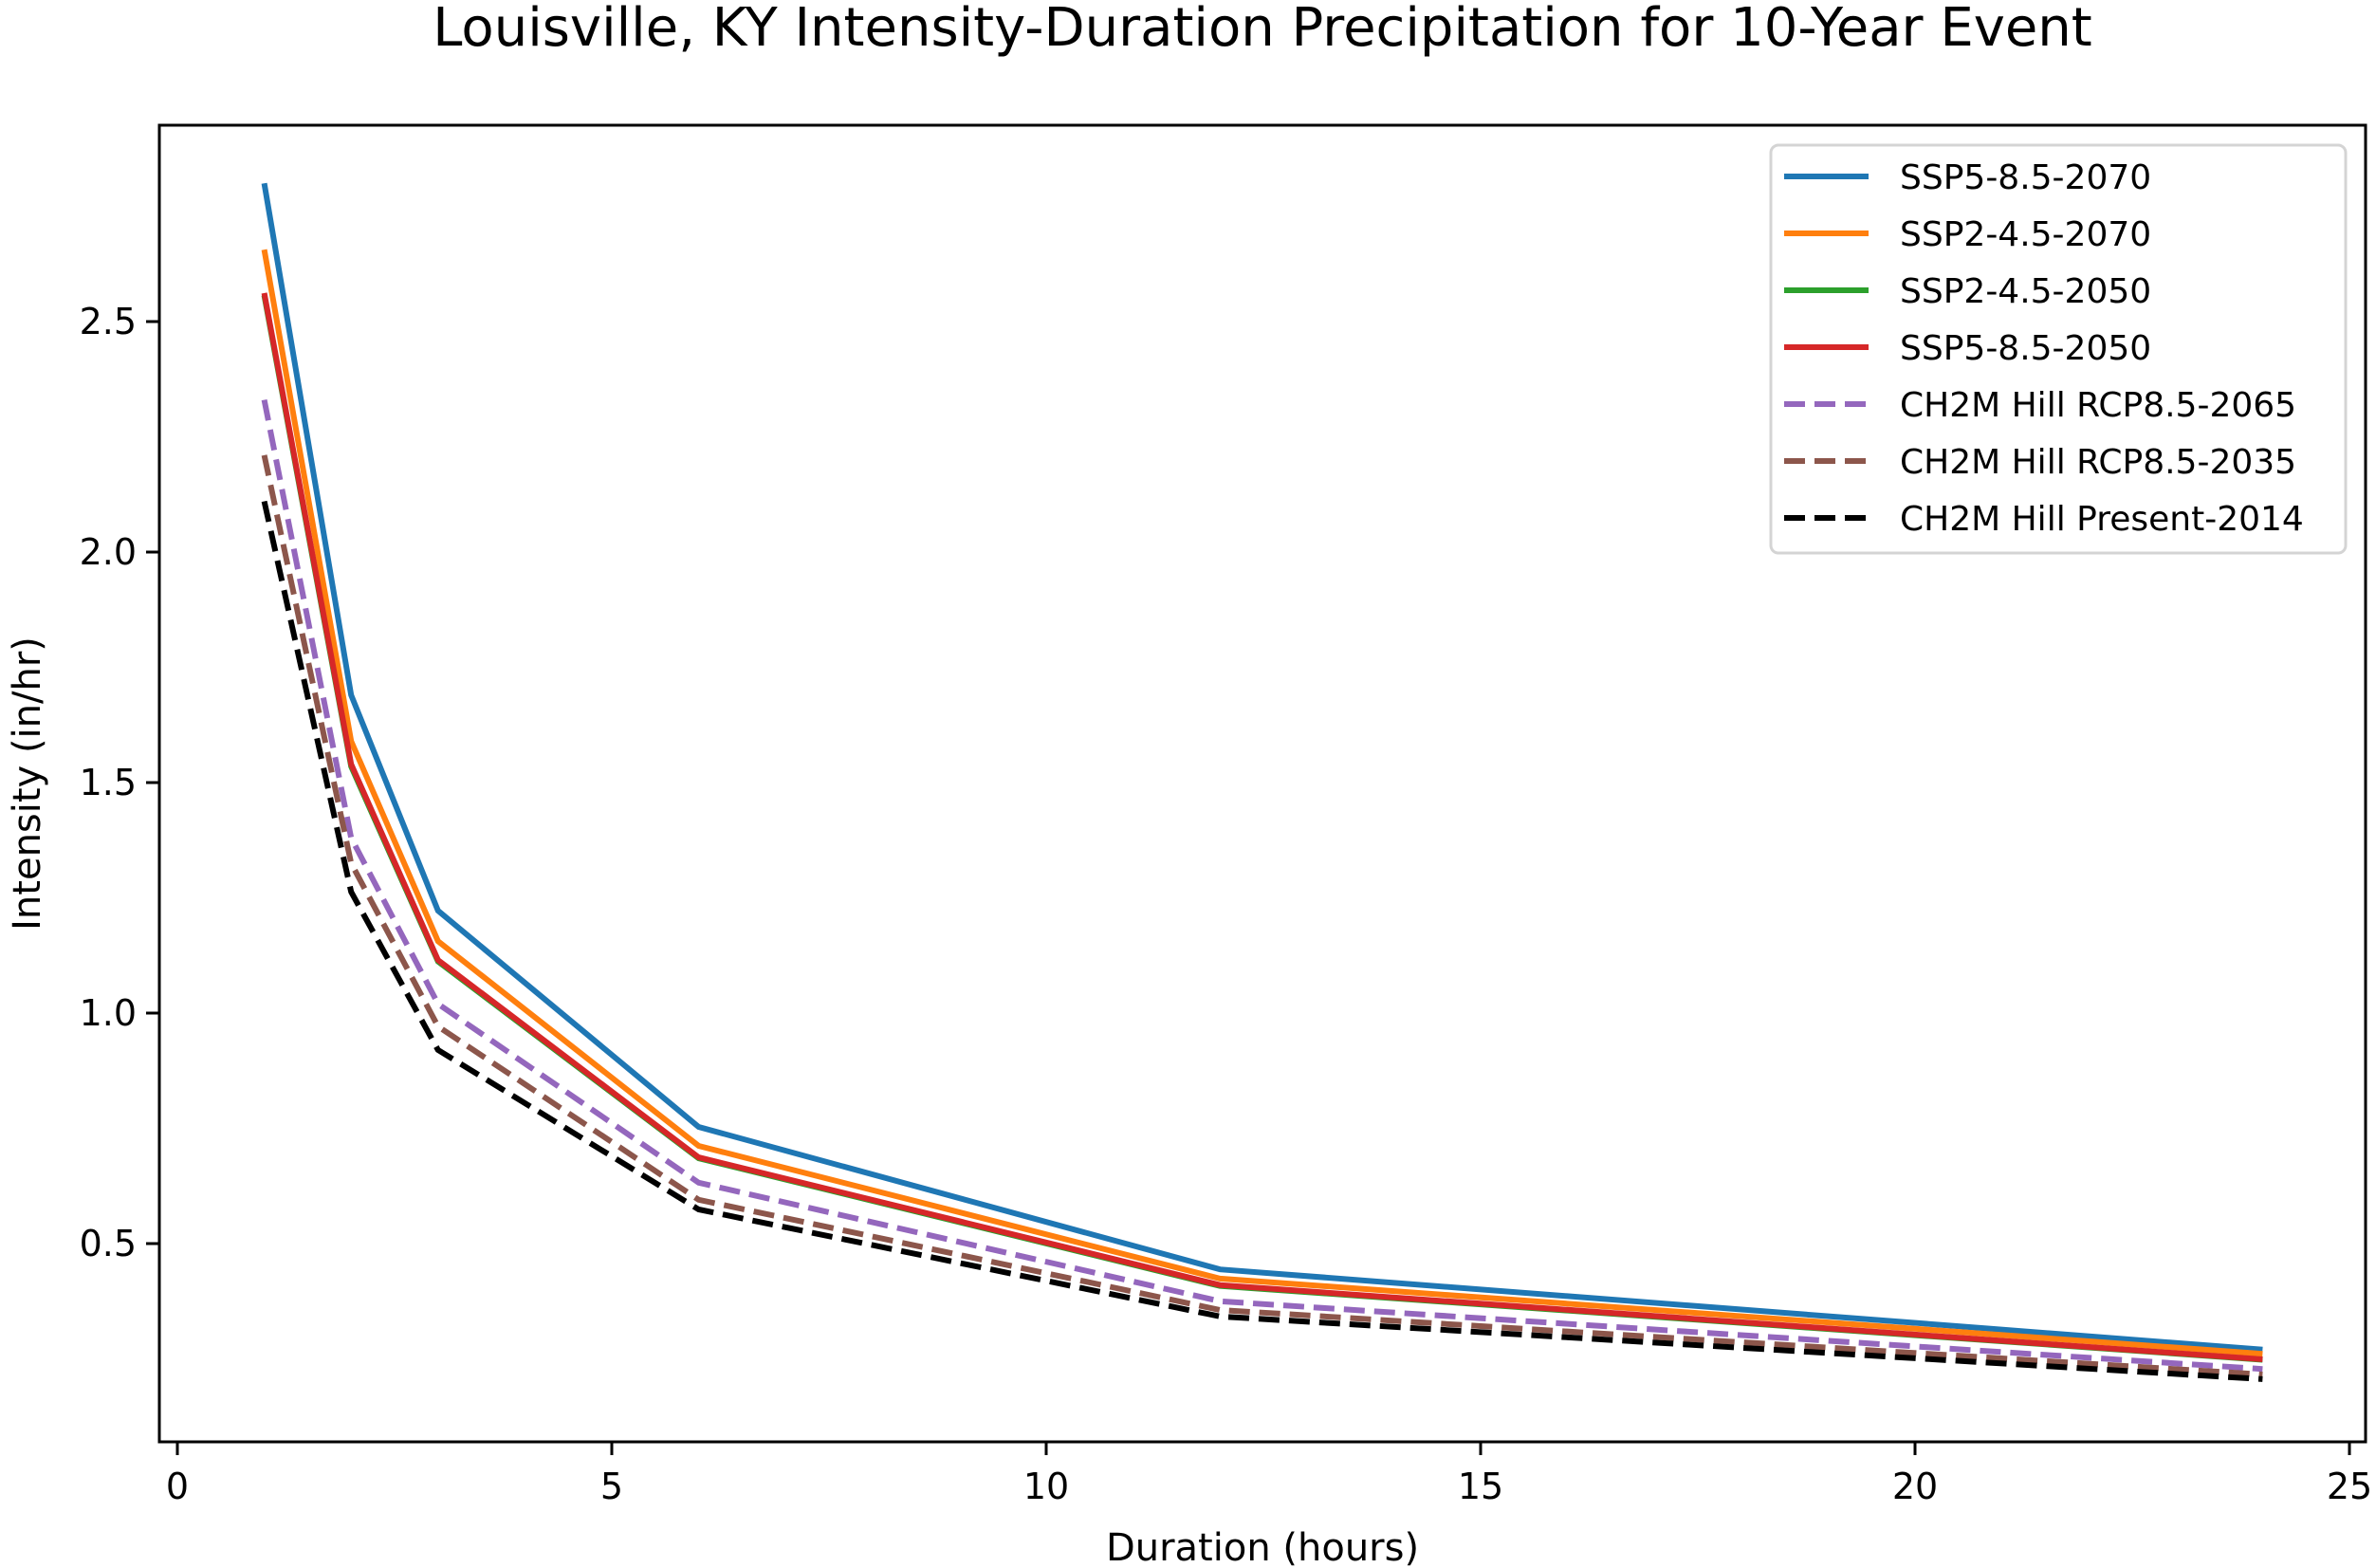  I want to click on y-tick-label: 1.5, so click(108, 783).